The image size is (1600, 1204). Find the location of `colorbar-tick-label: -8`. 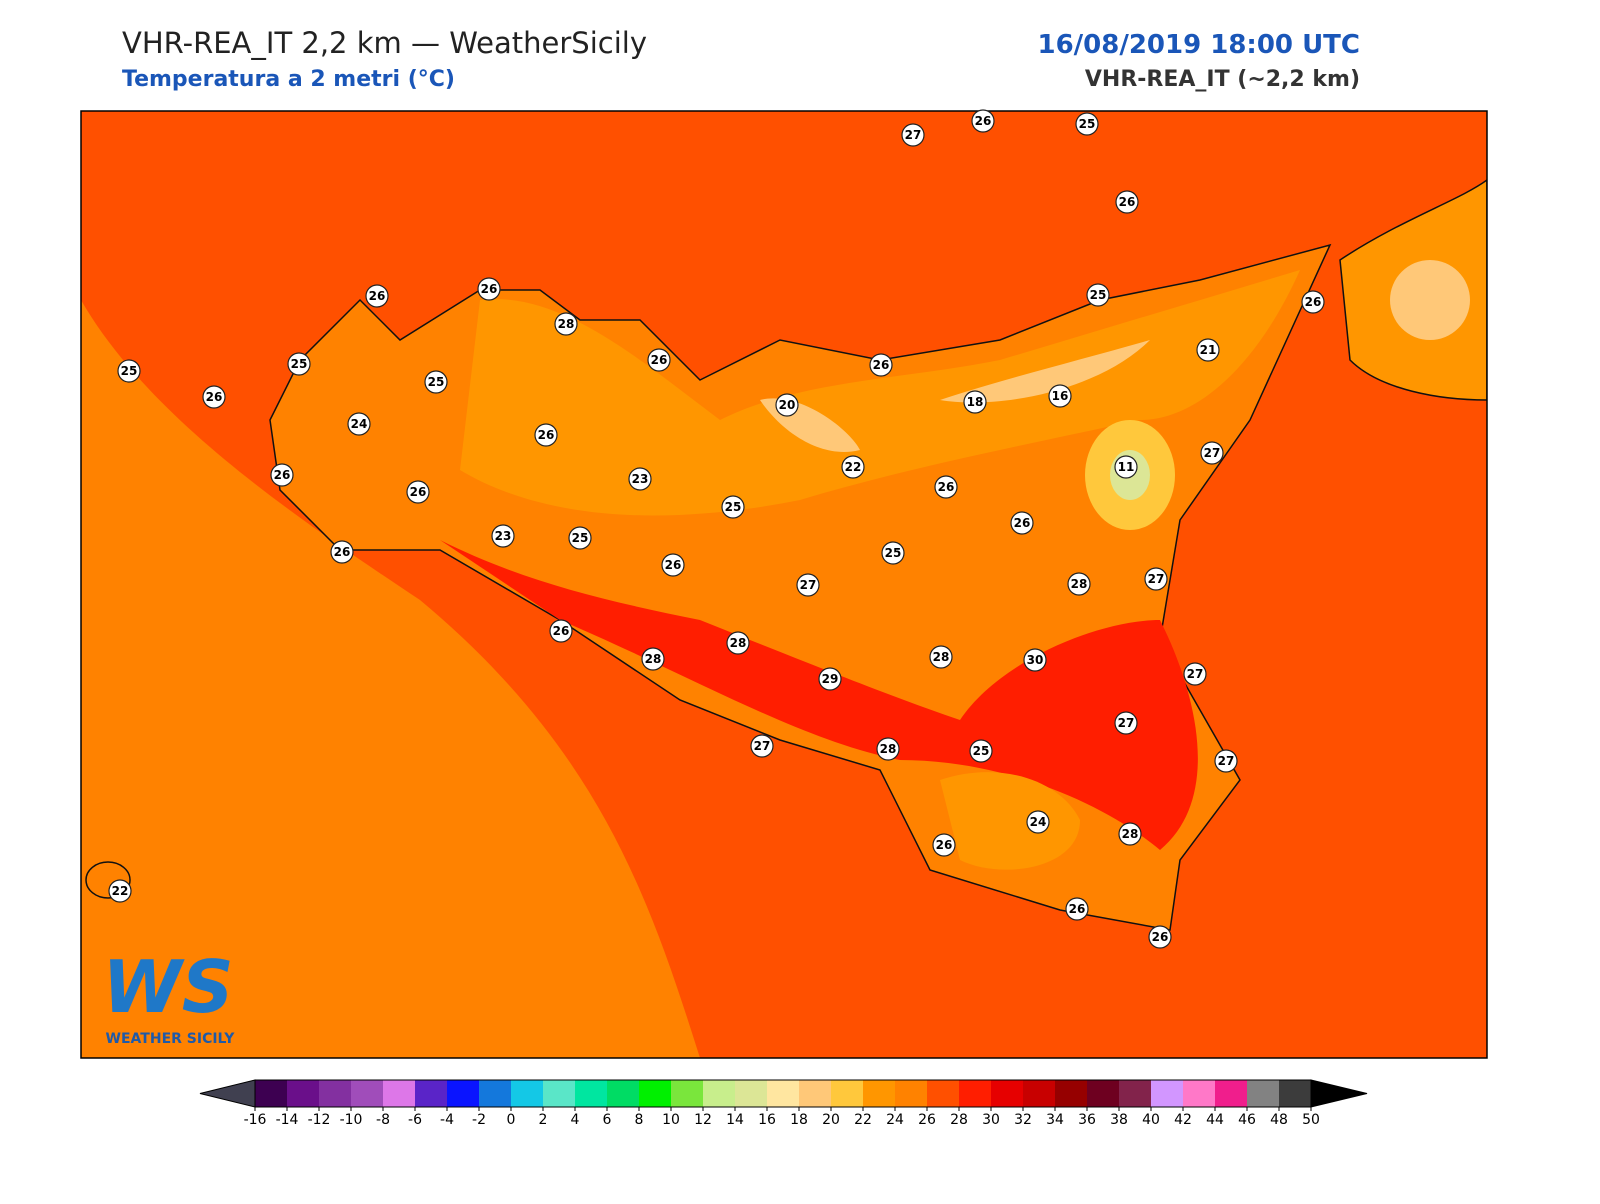

colorbar-tick-label: -8 is located at coordinates (383, 1120).